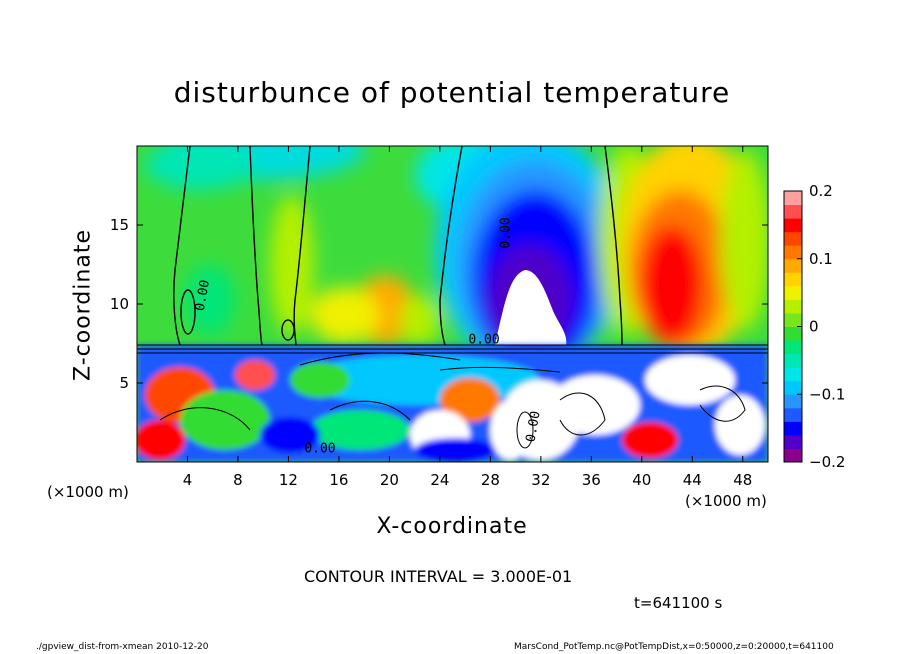 The image size is (904, 654). What do you see at coordinates (490, 480) in the screenshot?
I see `x-tick-label: 28` at bounding box center [490, 480].